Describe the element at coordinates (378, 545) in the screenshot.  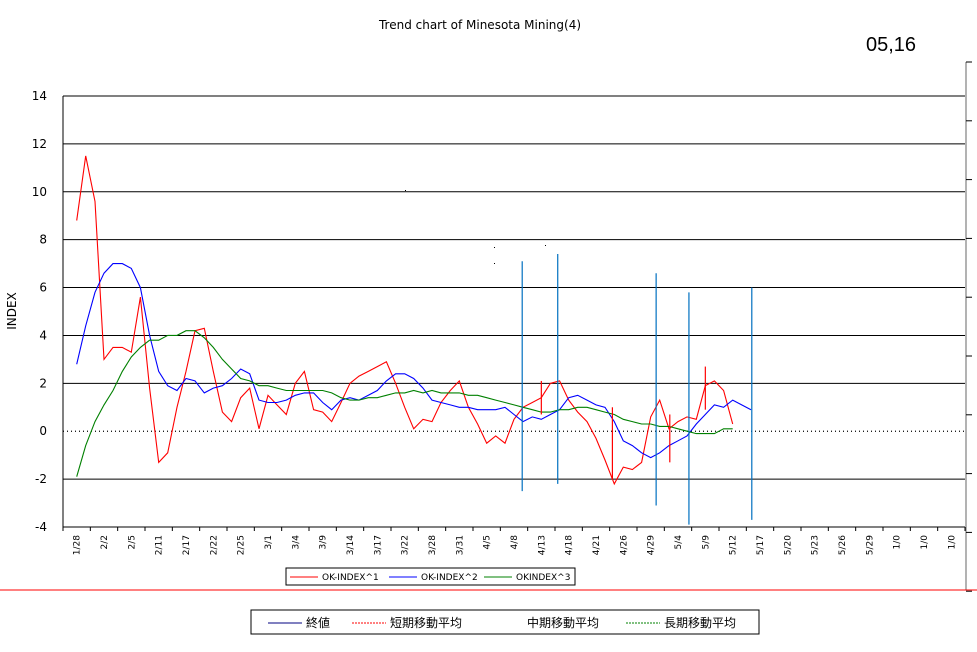
I see `x-tick-label: 3/17` at that location.